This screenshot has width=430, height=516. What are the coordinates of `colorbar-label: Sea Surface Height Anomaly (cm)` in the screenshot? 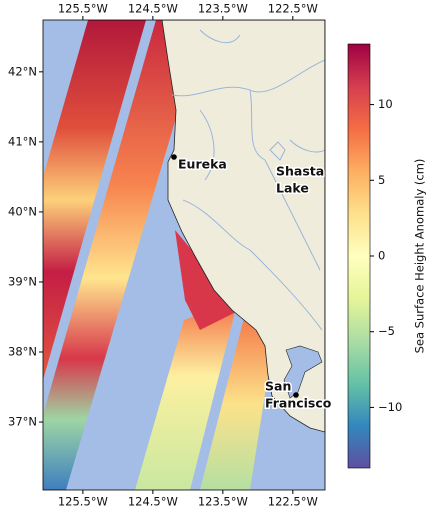 It's located at (420, 256).